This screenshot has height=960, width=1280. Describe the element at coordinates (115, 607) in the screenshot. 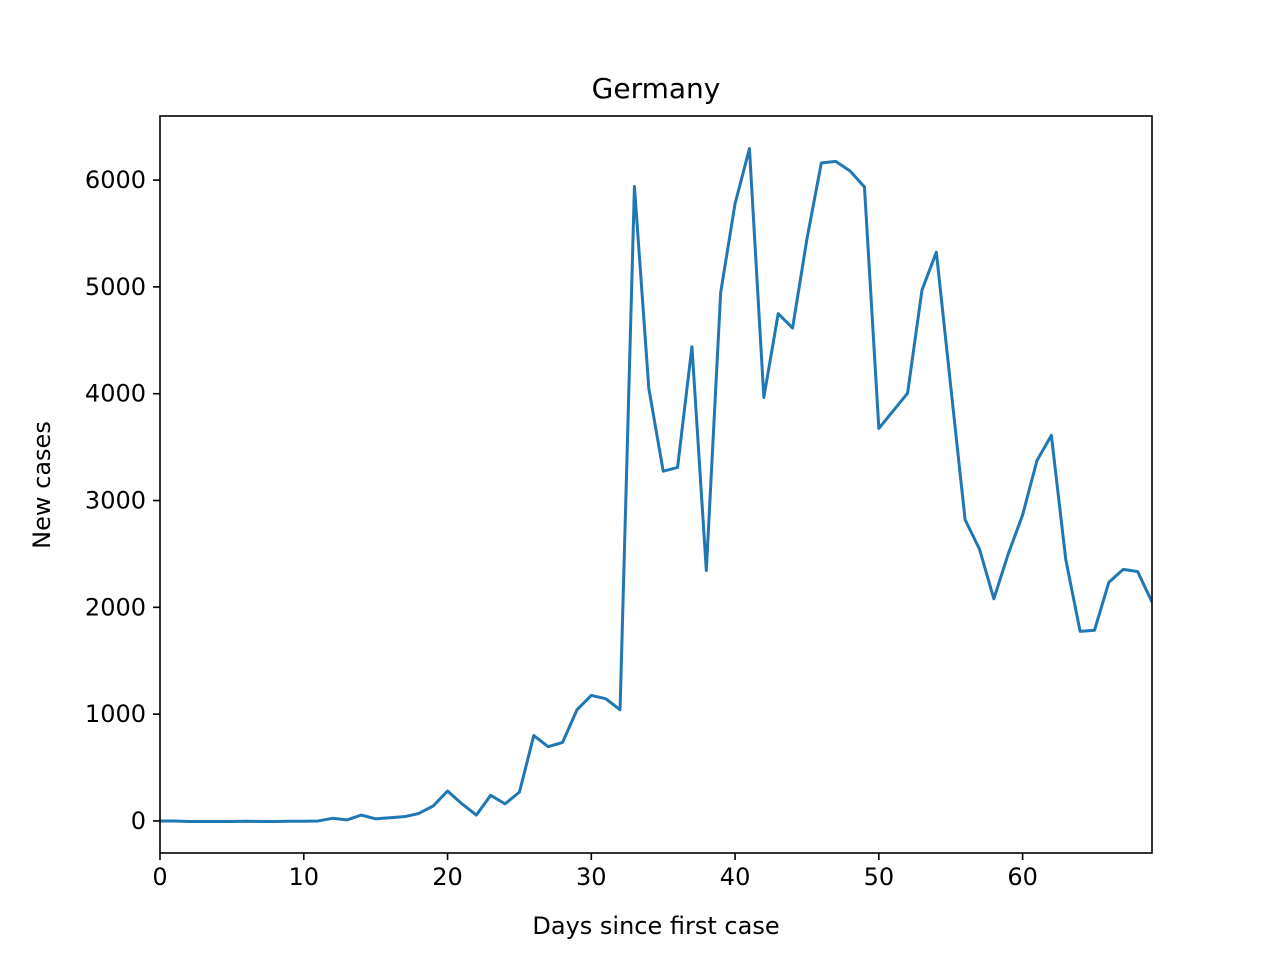

I see `y-tick-label: 2000` at that location.